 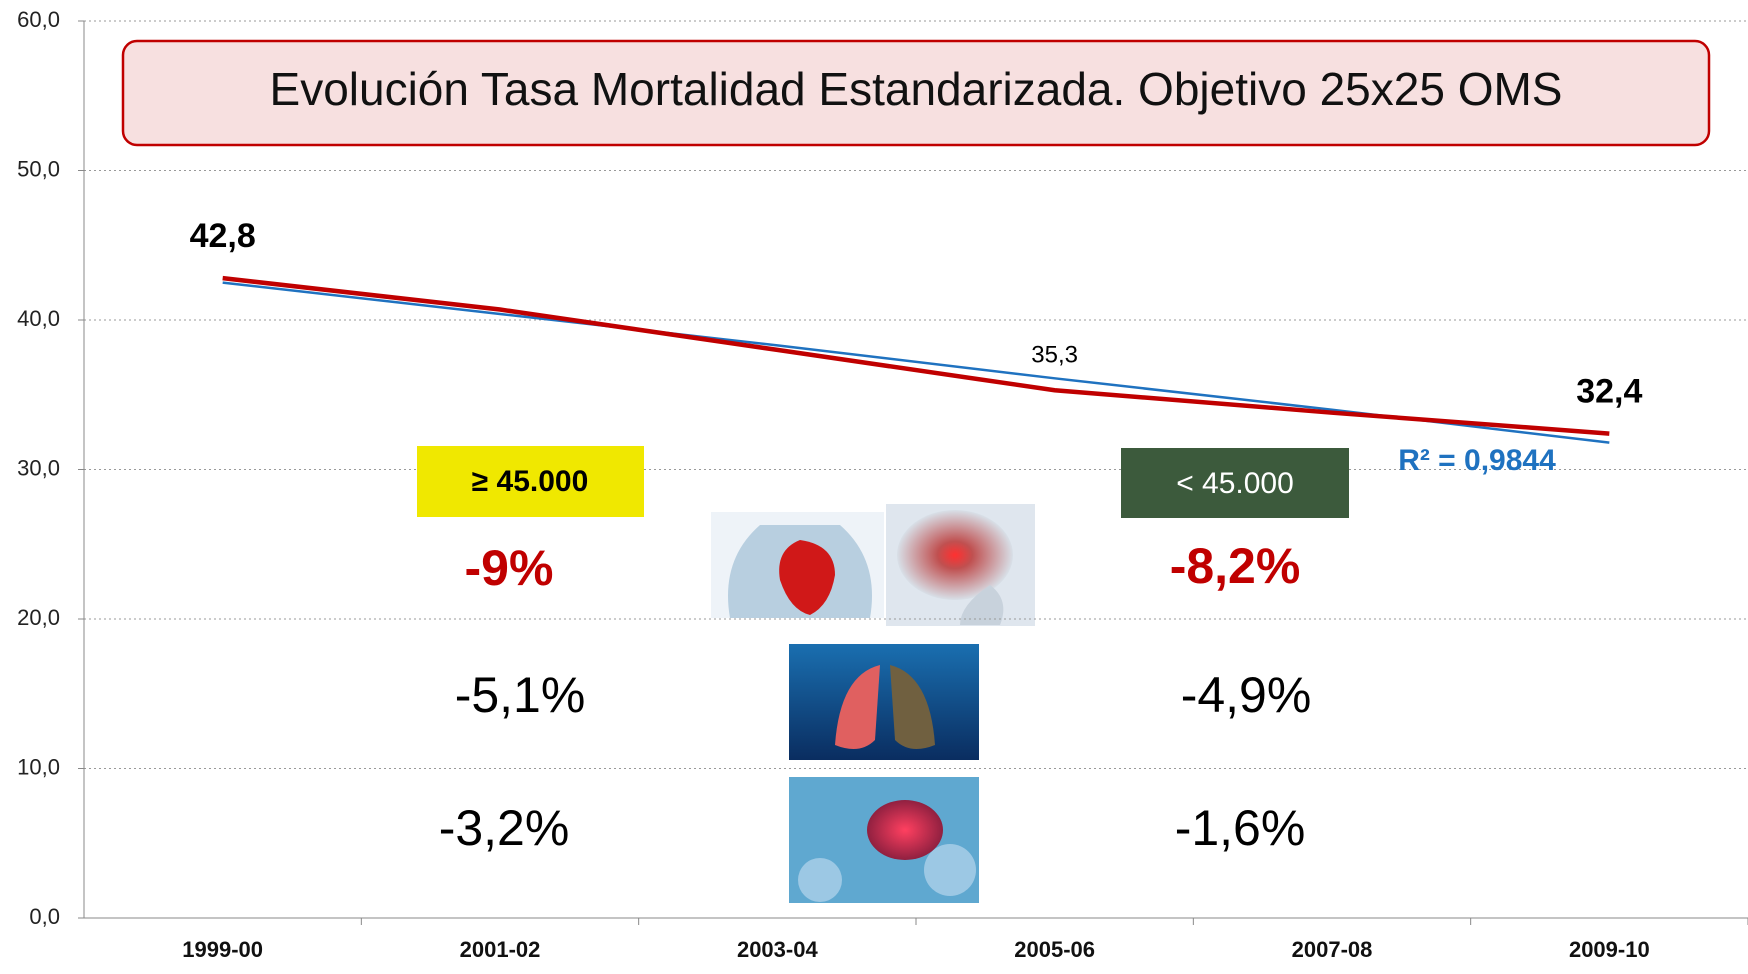 I want to click on data-label: 35,3, so click(x=1054, y=355).